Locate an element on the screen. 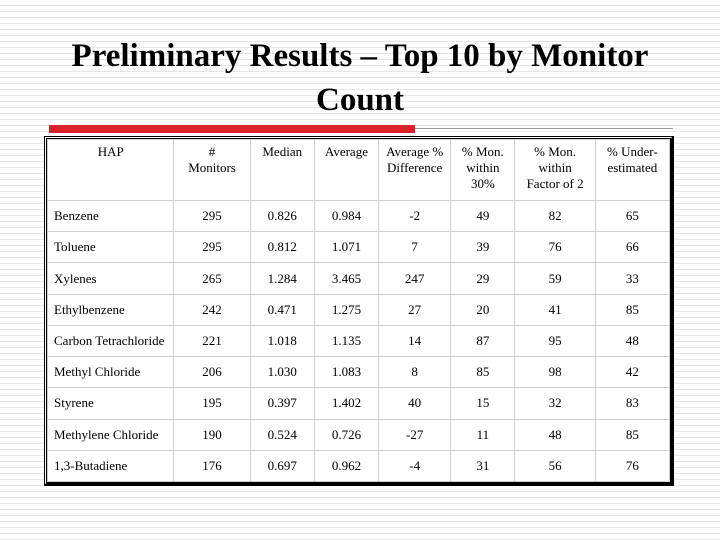 This screenshot has width=720, height=540. column-header-text: Monitors is located at coordinates (212, 167).